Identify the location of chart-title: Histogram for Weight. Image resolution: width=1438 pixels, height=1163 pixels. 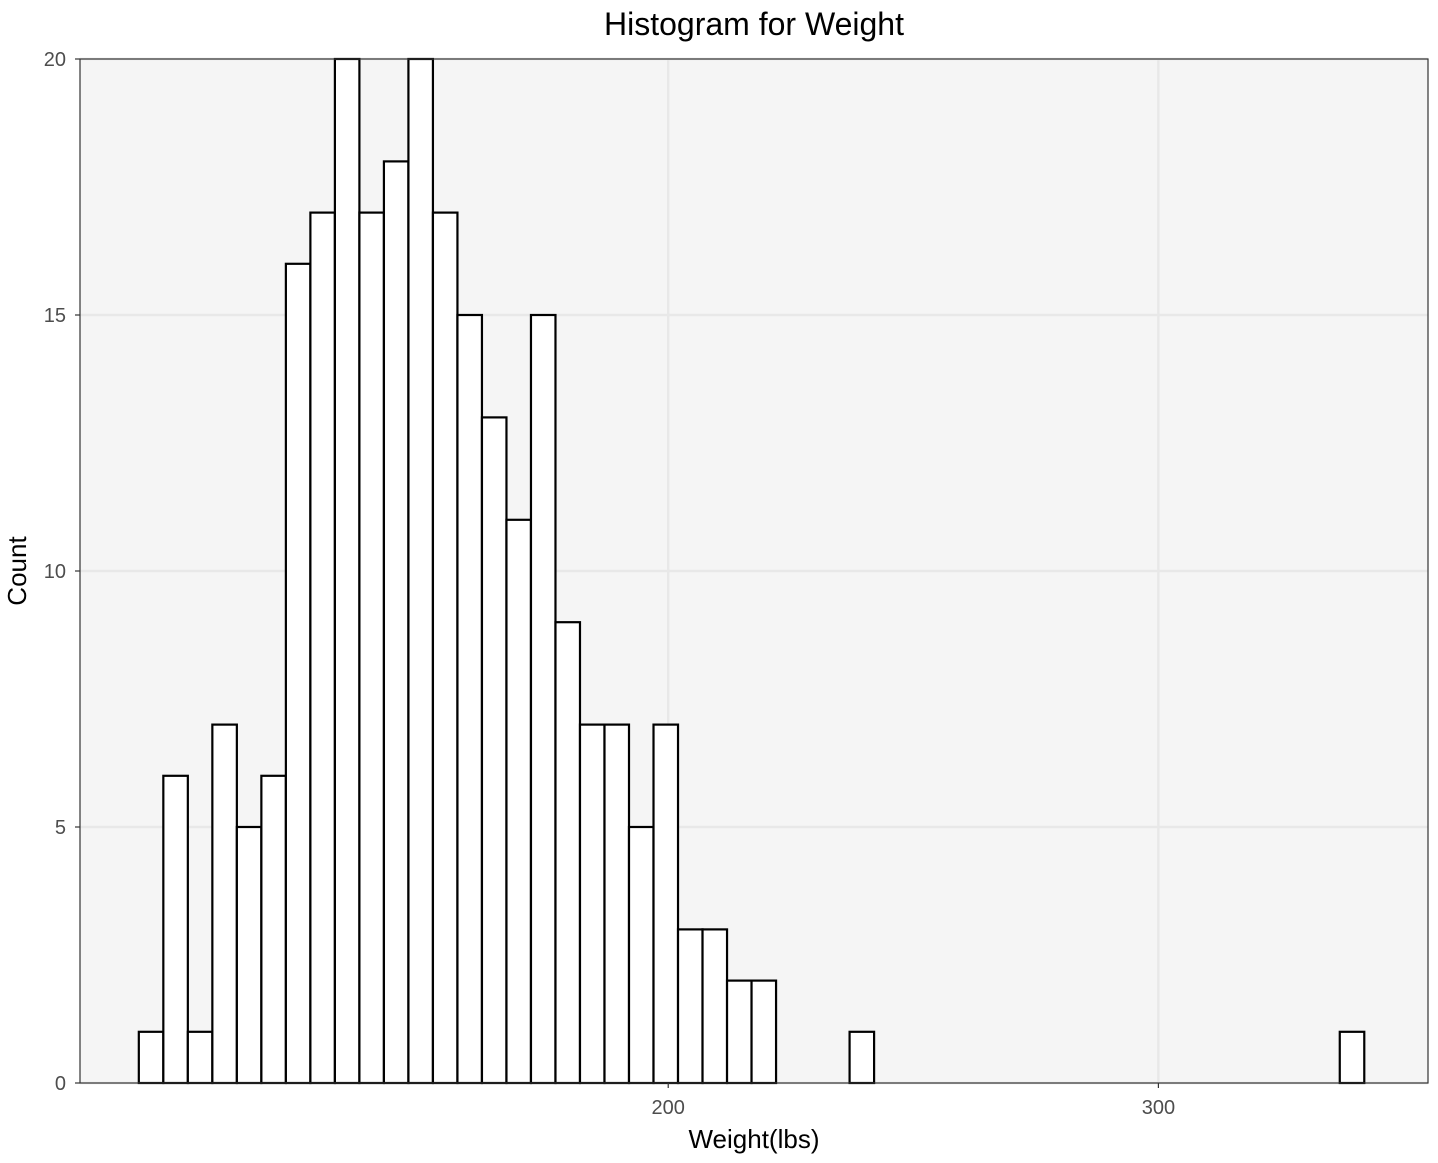
(754, 24).